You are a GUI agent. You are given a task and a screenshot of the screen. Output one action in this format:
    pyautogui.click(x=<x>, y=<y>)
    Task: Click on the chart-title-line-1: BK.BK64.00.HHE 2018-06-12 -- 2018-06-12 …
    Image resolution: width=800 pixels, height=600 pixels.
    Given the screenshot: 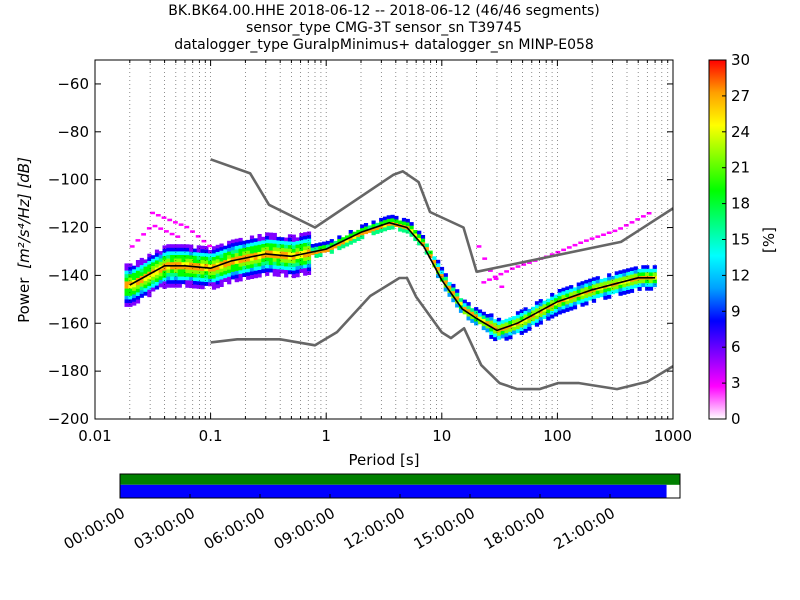 What is the action you would take?
    pyautogui.click(x=384, y=11)
    